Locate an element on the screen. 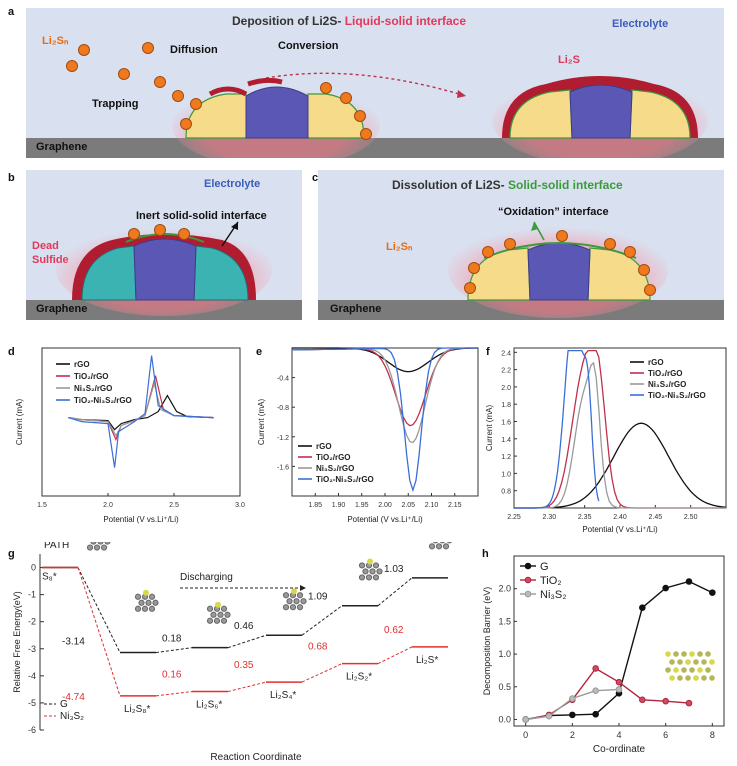 This screenshot has width=737, height=766. panel-b-illustration is located at coordinates (164, 268).